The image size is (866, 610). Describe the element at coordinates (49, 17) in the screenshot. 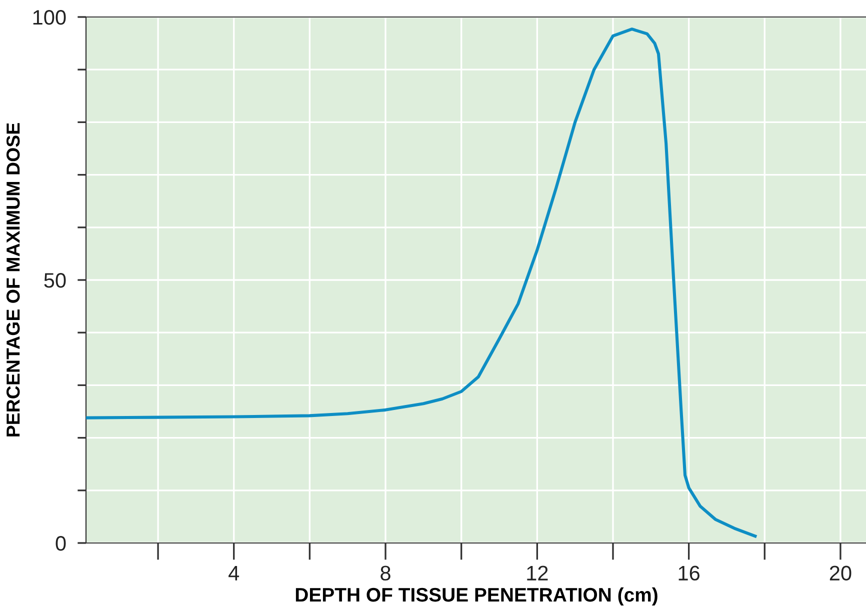

I see `y-tick-label: 100` at that location.